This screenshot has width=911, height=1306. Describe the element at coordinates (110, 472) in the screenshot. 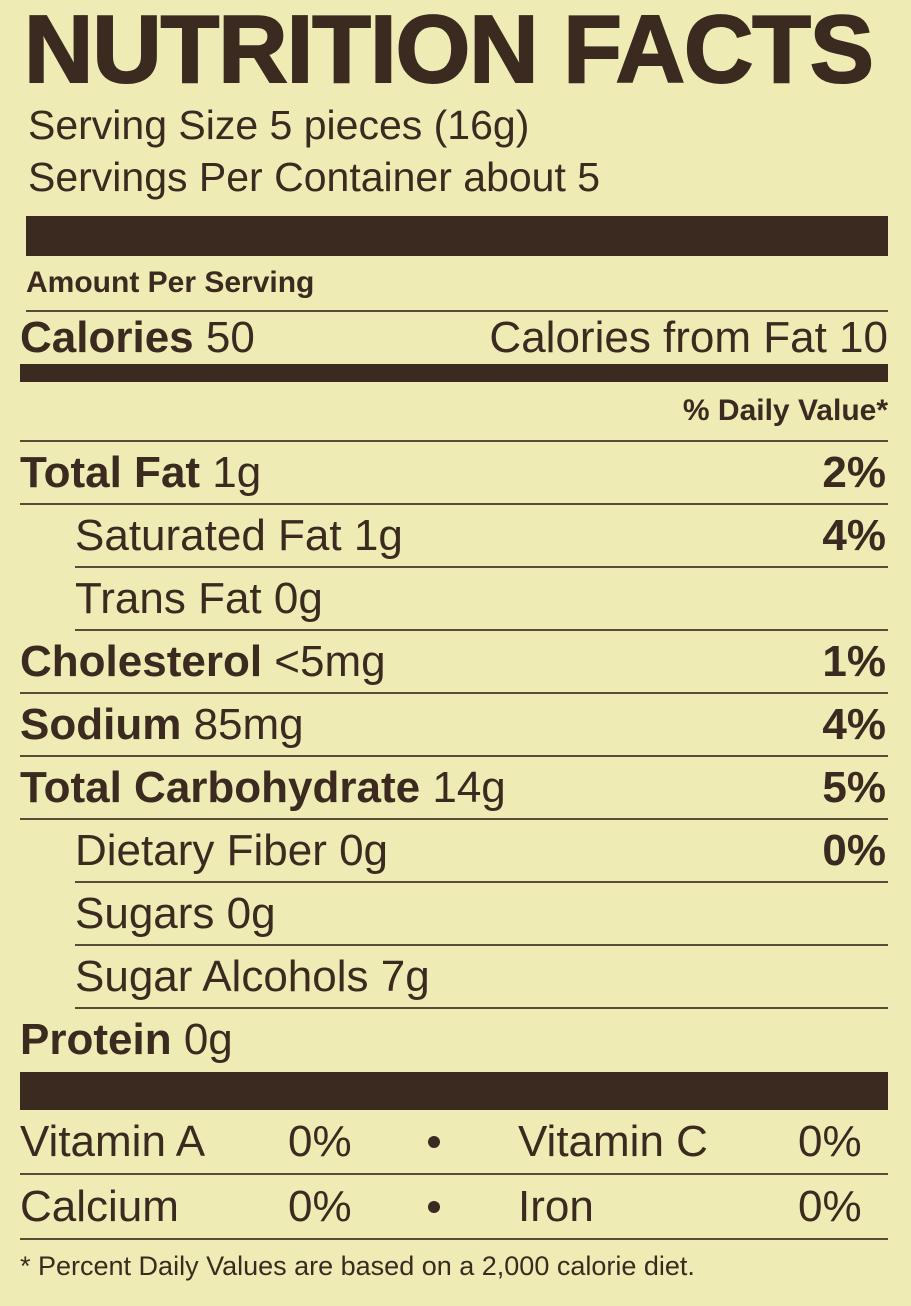

I see `nutrient-name: Total Fat` at that location.